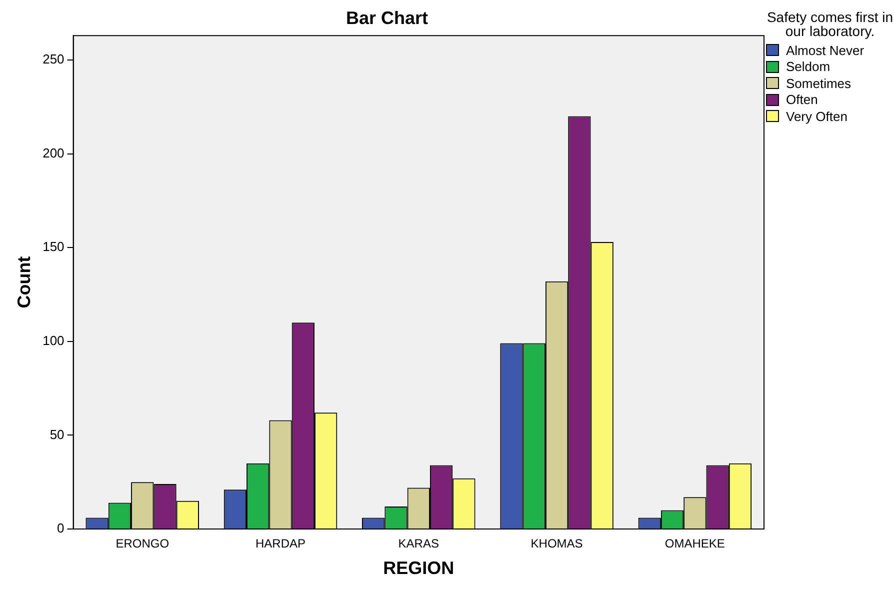 This screenshot has width=894, height=589. I want to click on legend-label: Seldom, so click(808, 66).